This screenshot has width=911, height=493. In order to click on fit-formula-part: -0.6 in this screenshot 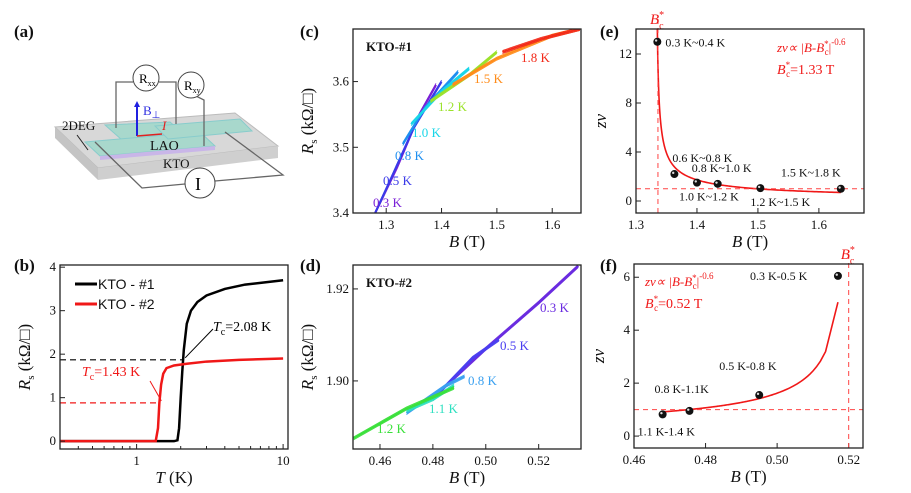, I will do `click(838, 42)`.